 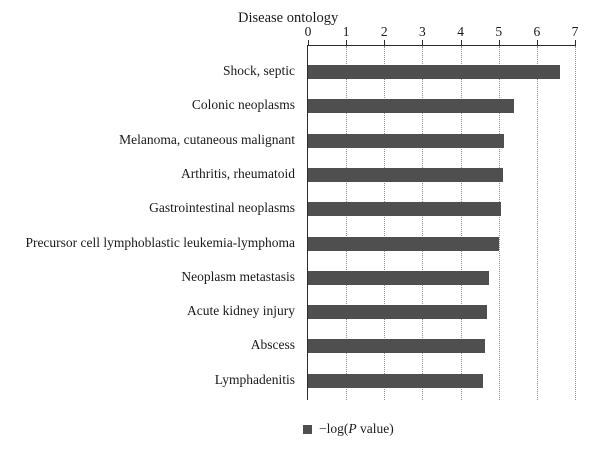 What do you see at coordinates (375, 428) in the screenshot?
I see `legend-label-suffix: value)` at bounding box center [375, 428].